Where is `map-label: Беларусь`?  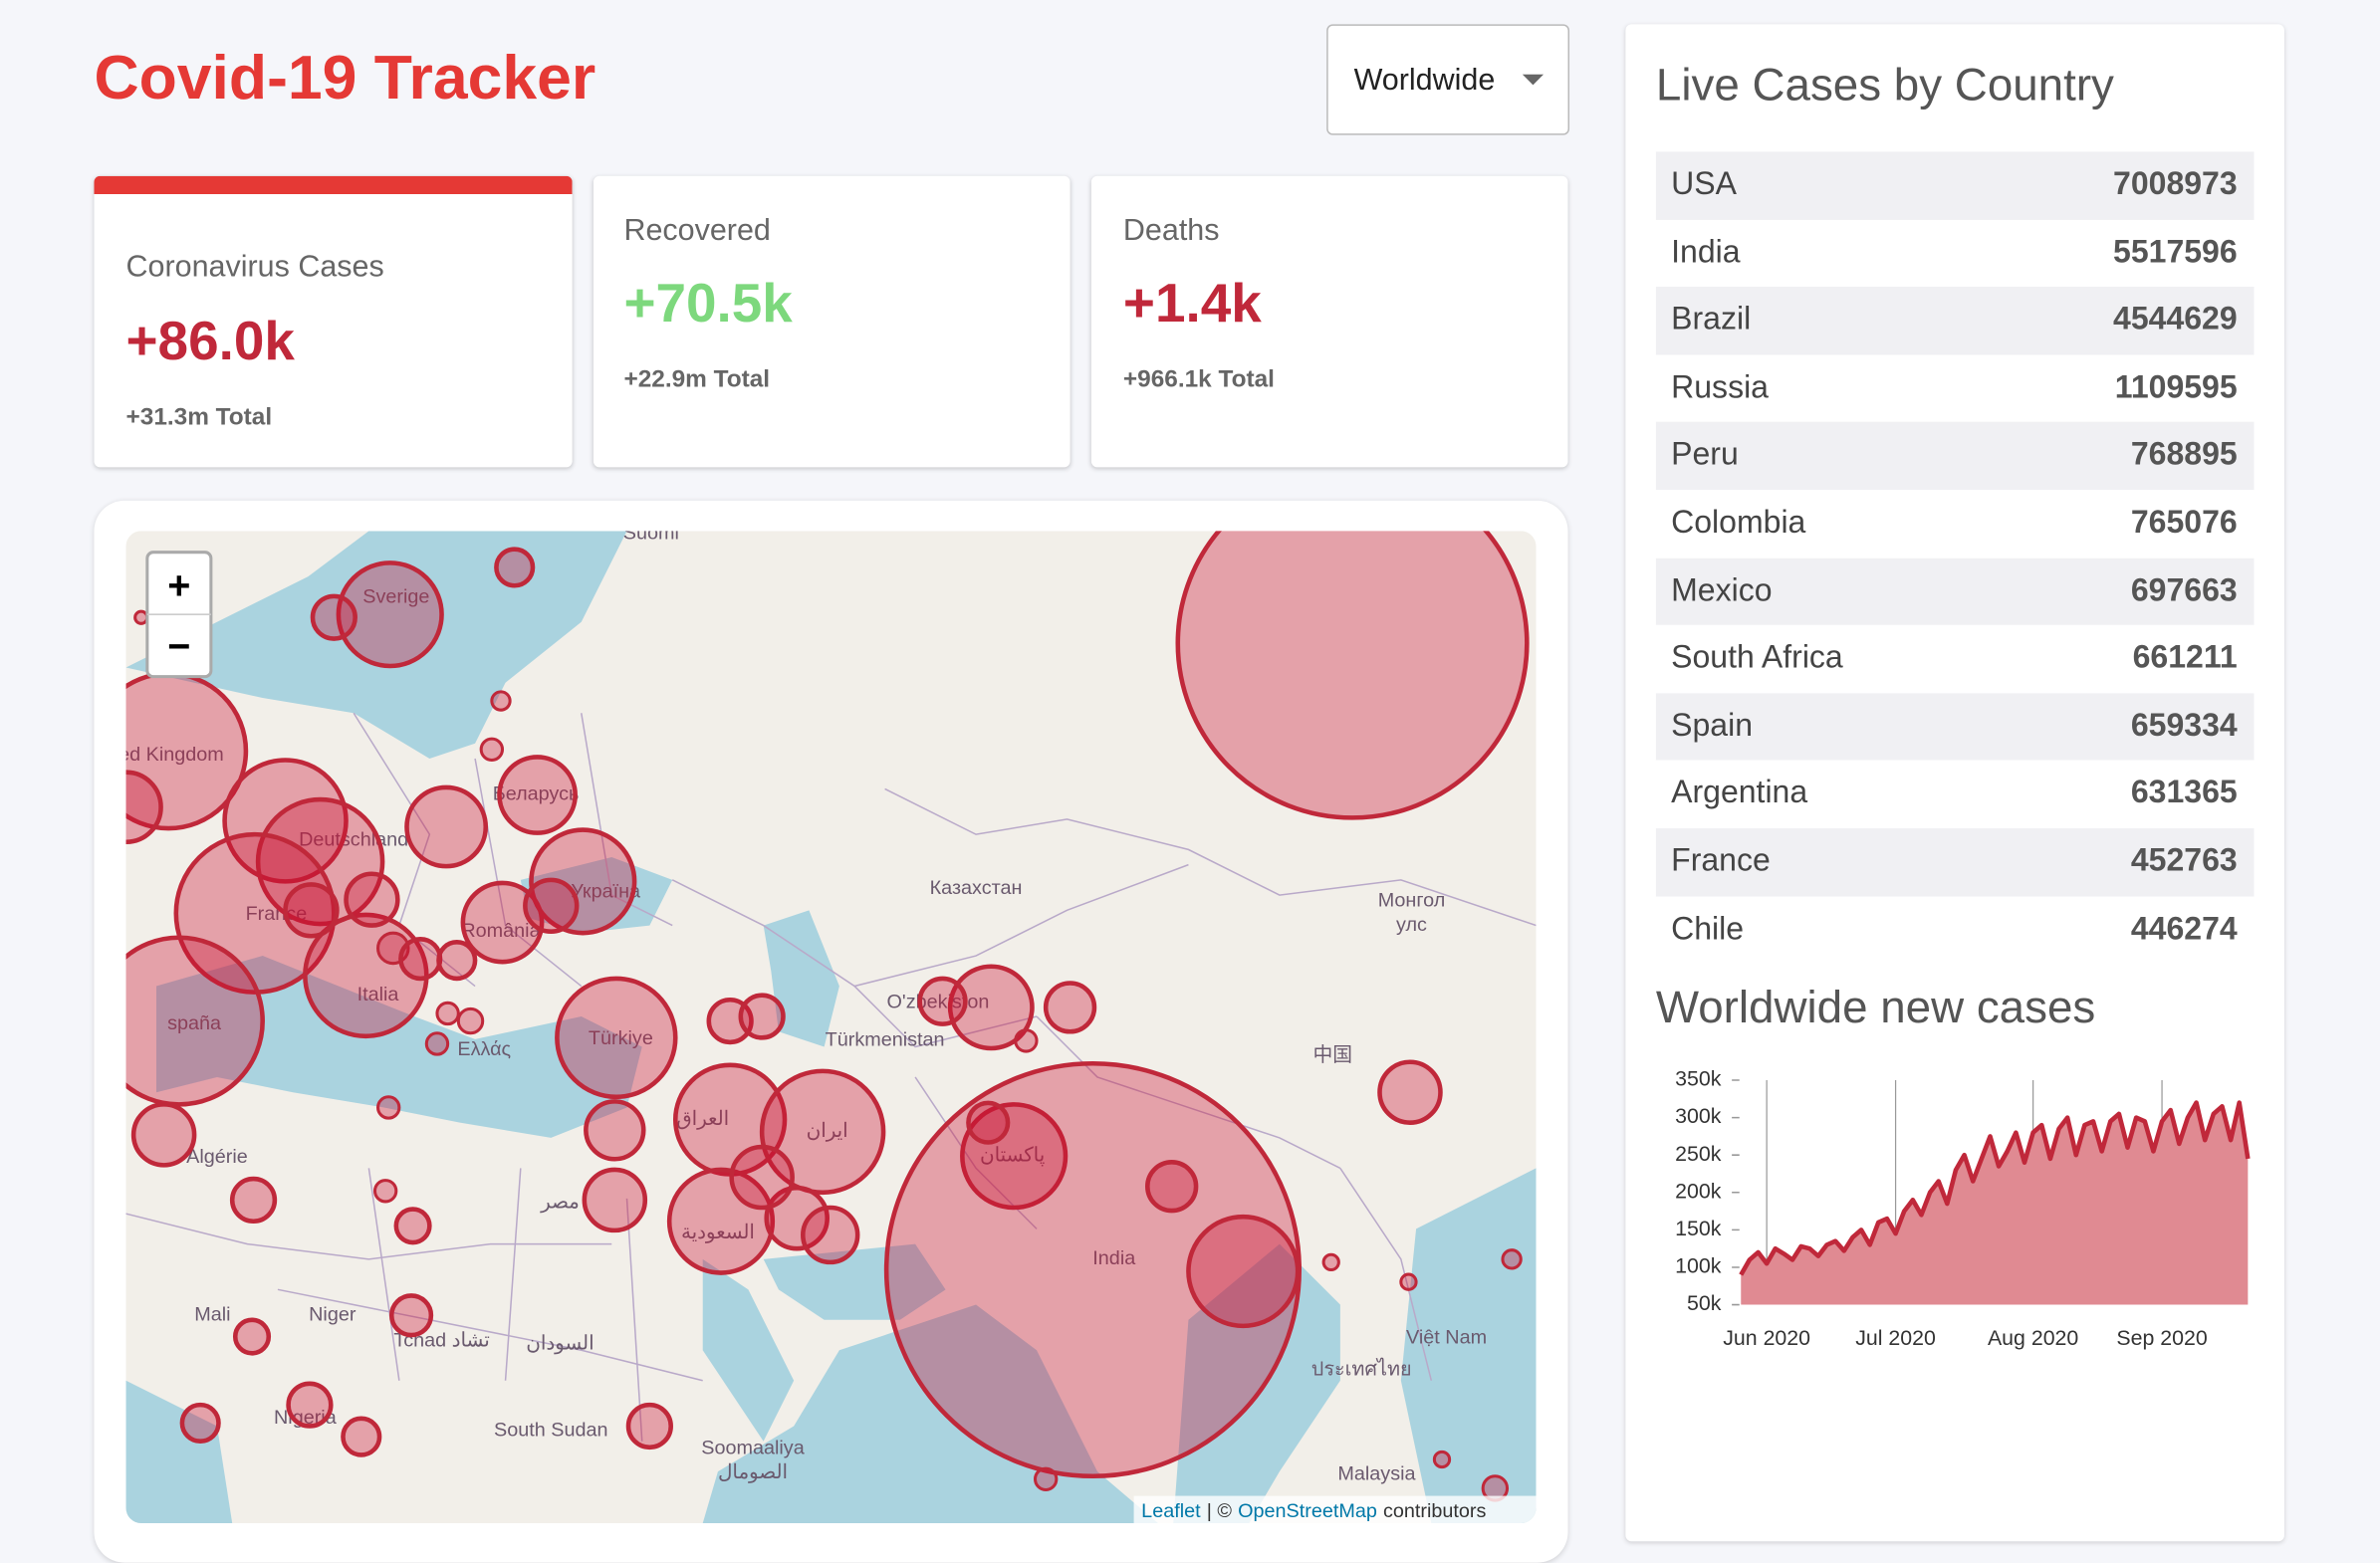 map-label: Беларусь is located at coordinates (536, 794).